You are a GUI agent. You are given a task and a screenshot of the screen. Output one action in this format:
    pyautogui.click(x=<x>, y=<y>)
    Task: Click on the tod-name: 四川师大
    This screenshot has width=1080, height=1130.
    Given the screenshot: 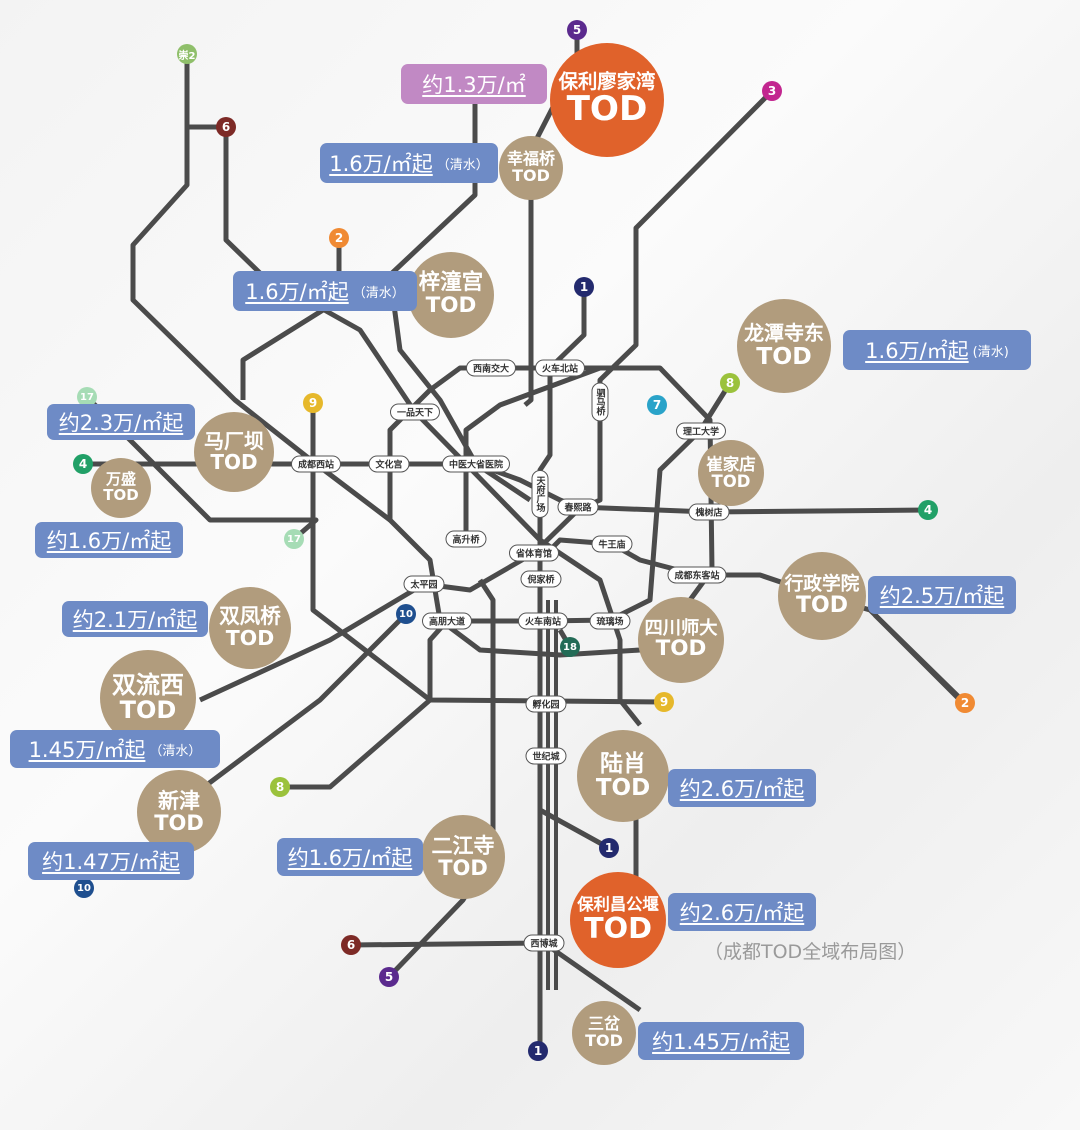 What is the action you would take?
    pyautogui.click(x=681, y=629)
    